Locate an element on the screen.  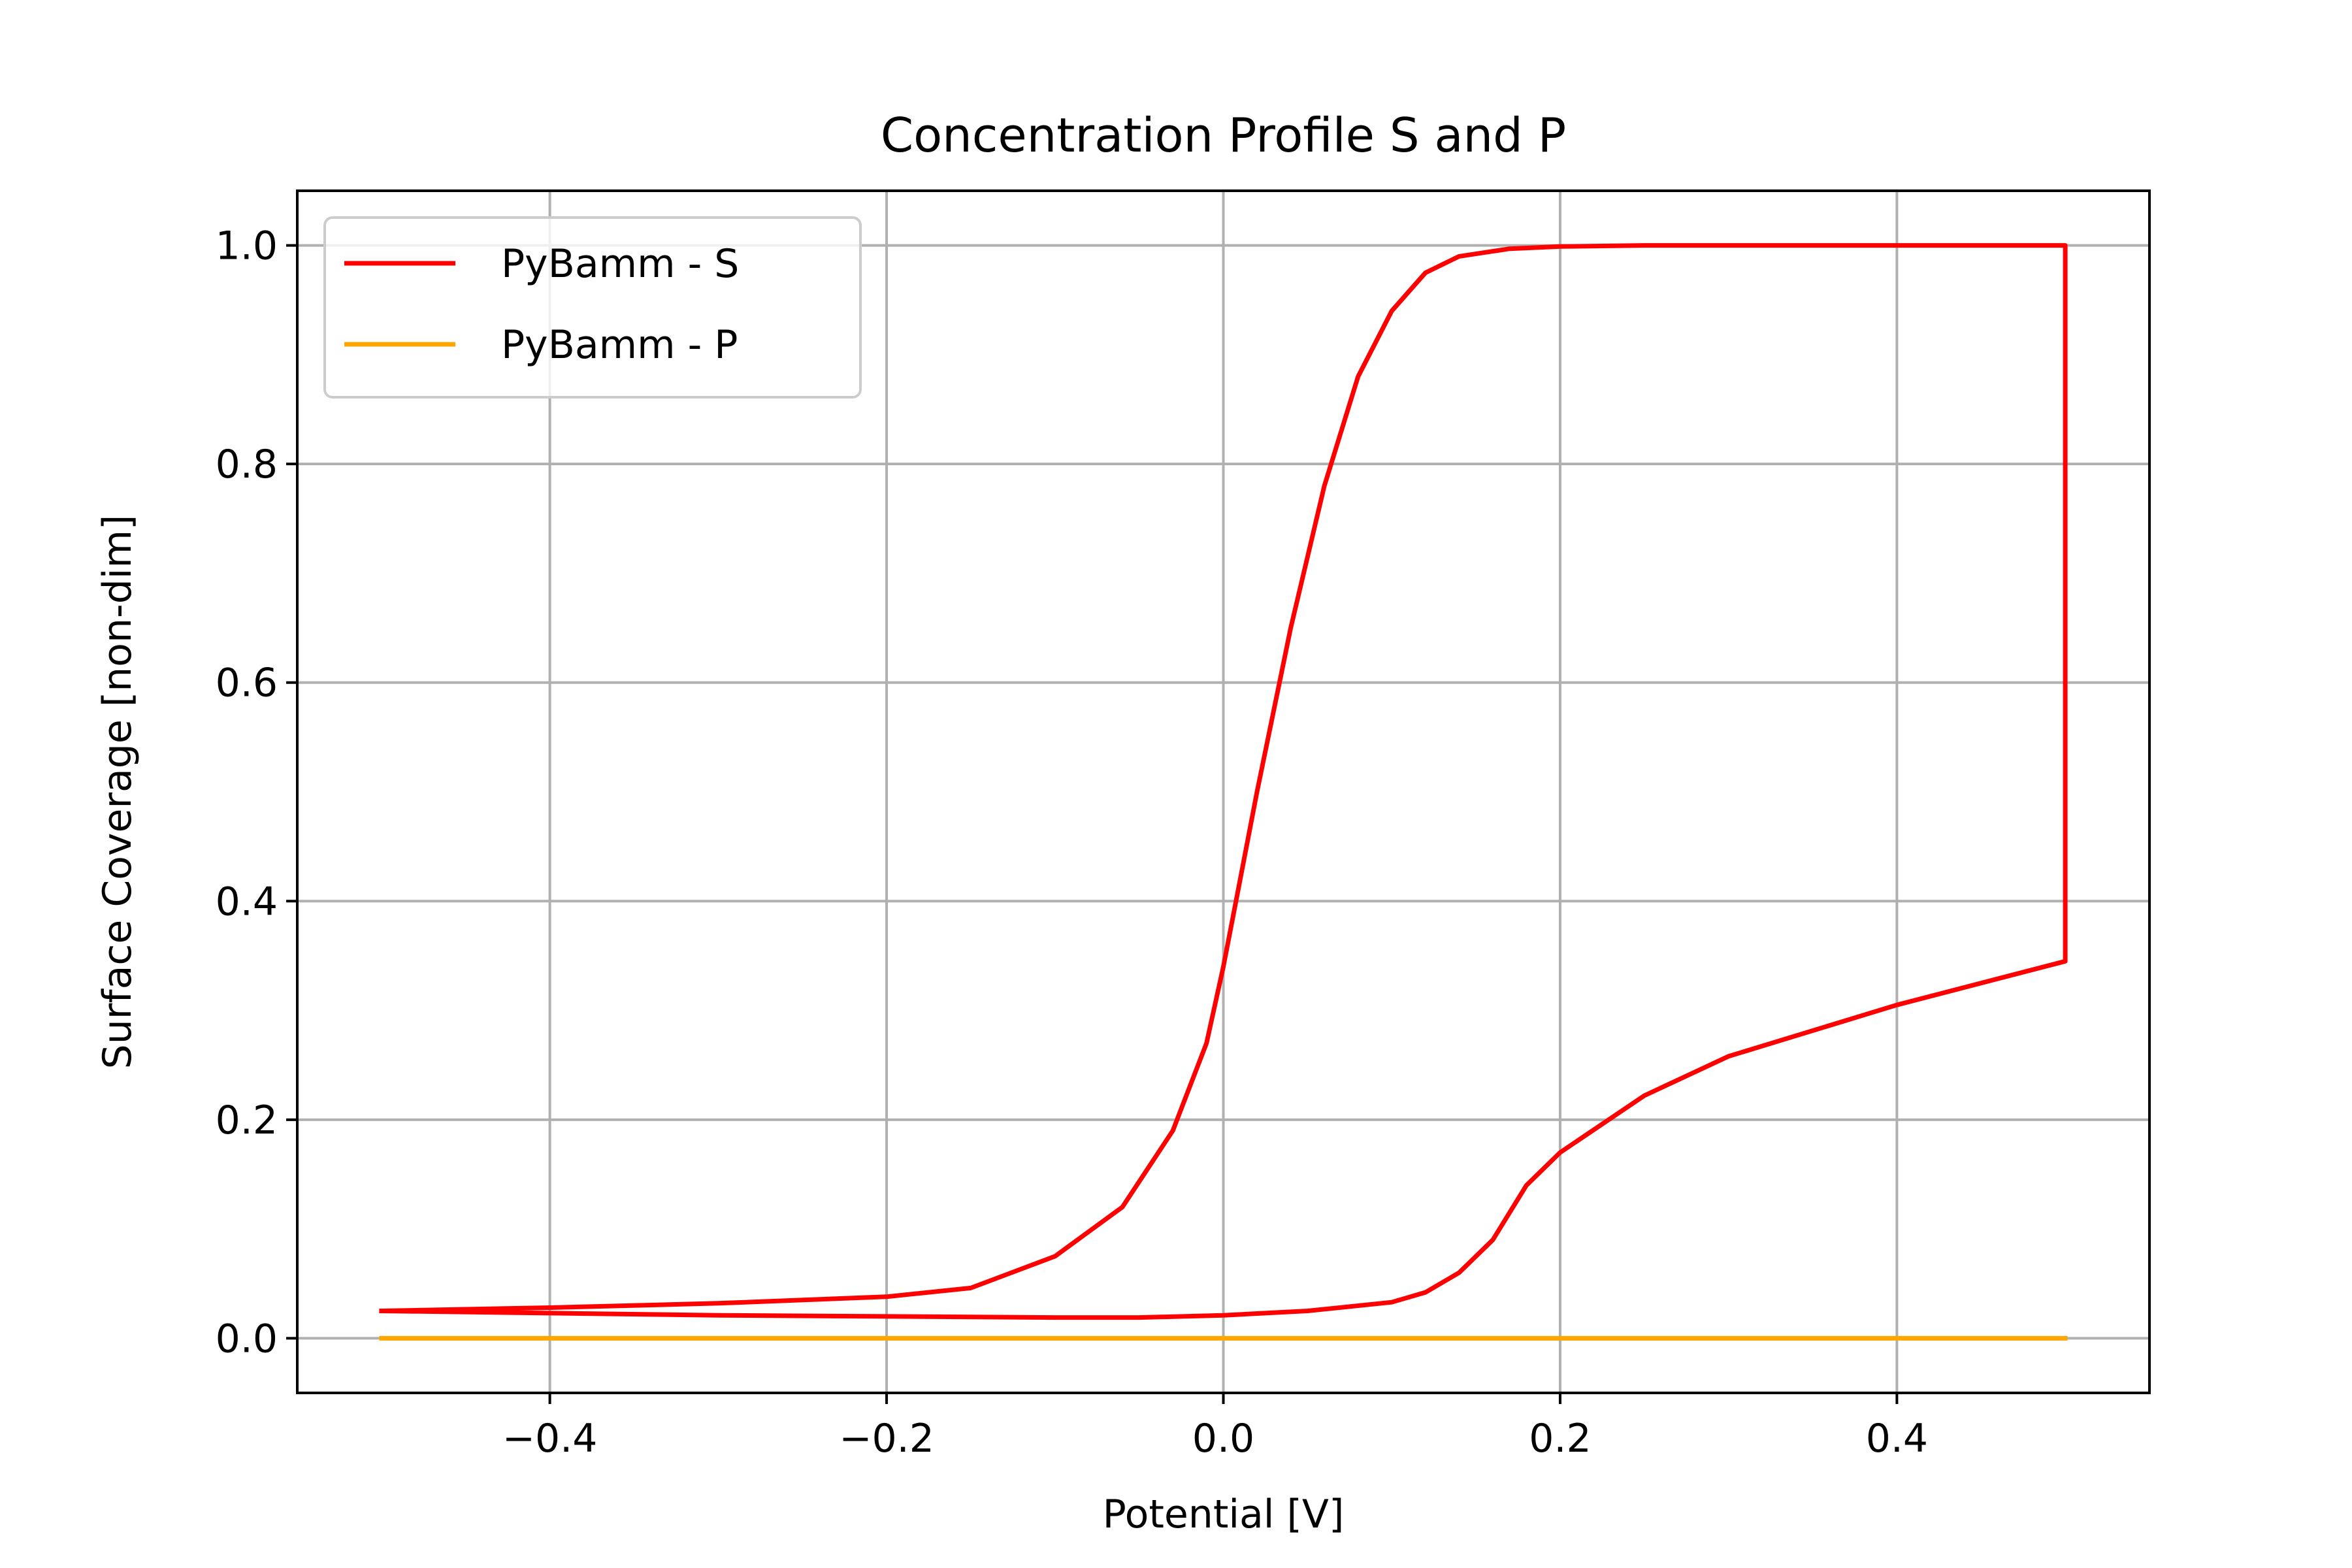
x-axis-label: Potential [V] is located at coordinates (1224, 1514).